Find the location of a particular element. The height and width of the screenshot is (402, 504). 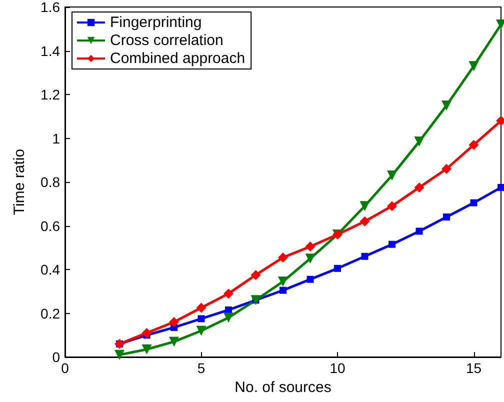

y-tick-label: 0.8 is located at coordinates (50, 182).